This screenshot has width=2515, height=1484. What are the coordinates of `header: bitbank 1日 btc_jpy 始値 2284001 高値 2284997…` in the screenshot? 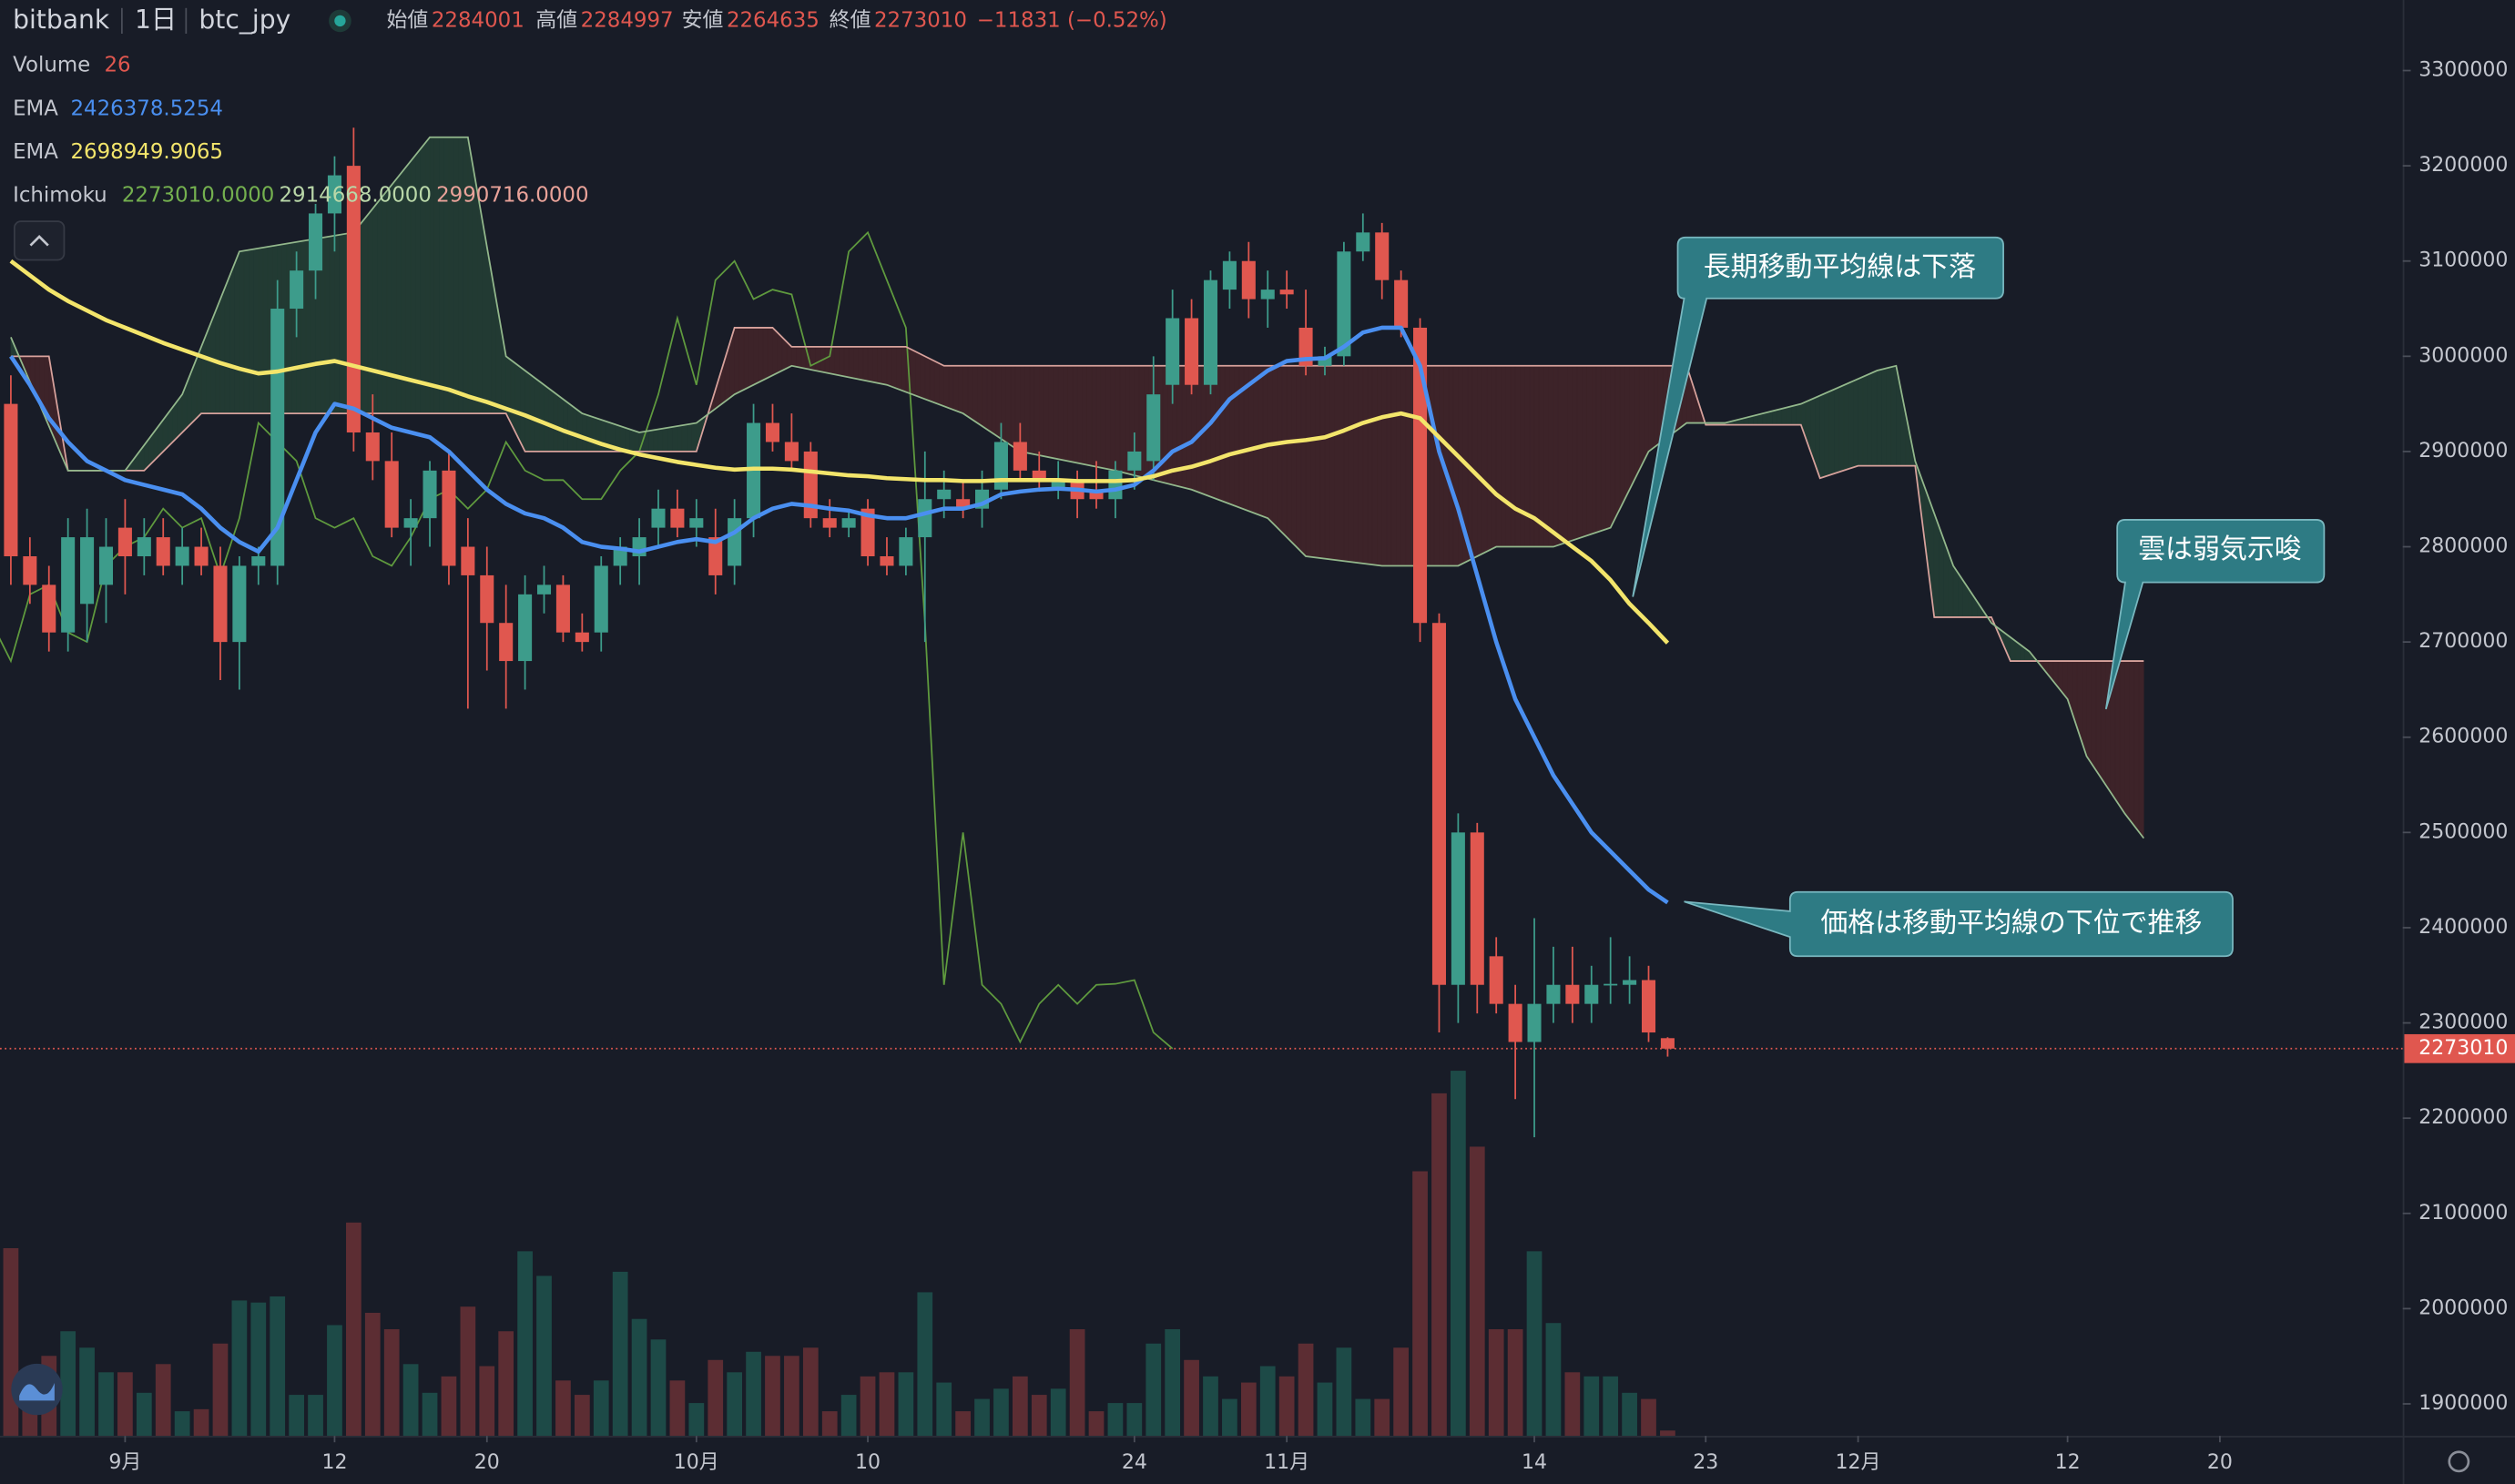 It's located at (590, 133).